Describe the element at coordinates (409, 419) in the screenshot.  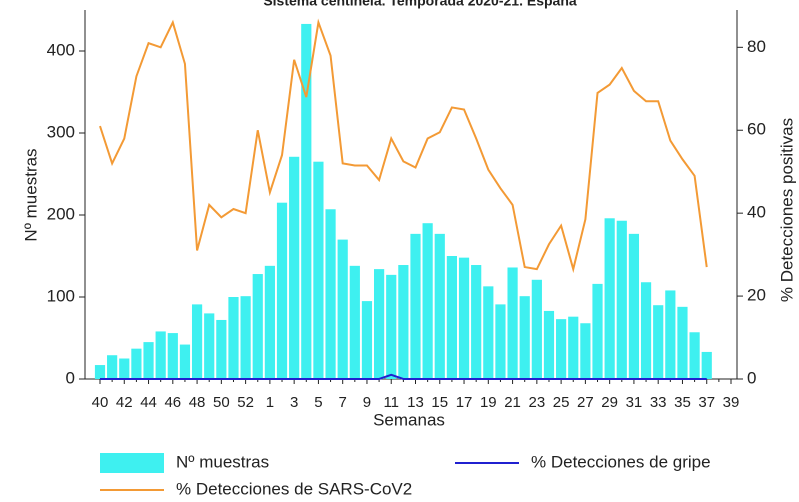
I see `x-axis-label: Semanas` at that location.